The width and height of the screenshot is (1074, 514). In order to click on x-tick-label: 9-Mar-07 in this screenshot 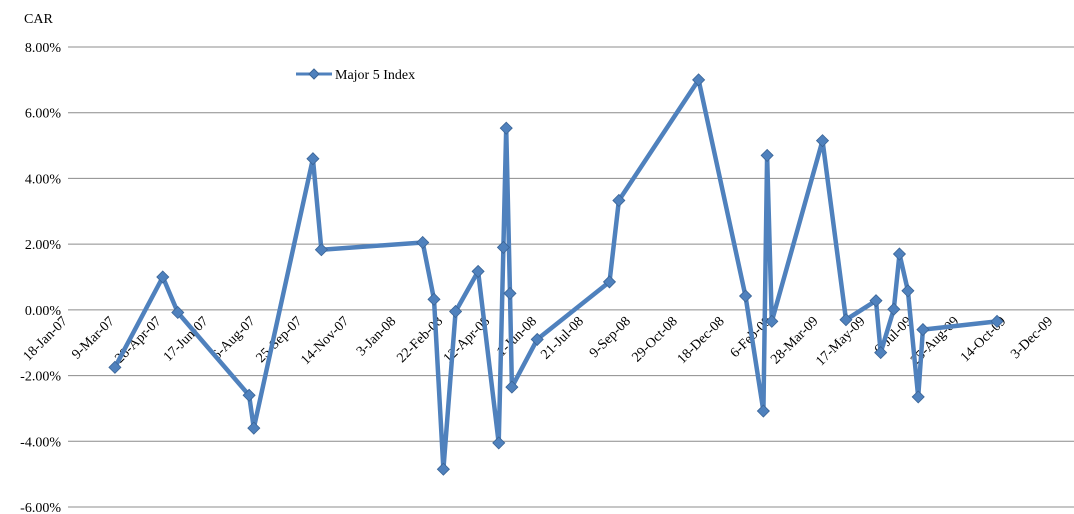, I will do `click(93, 338)`.